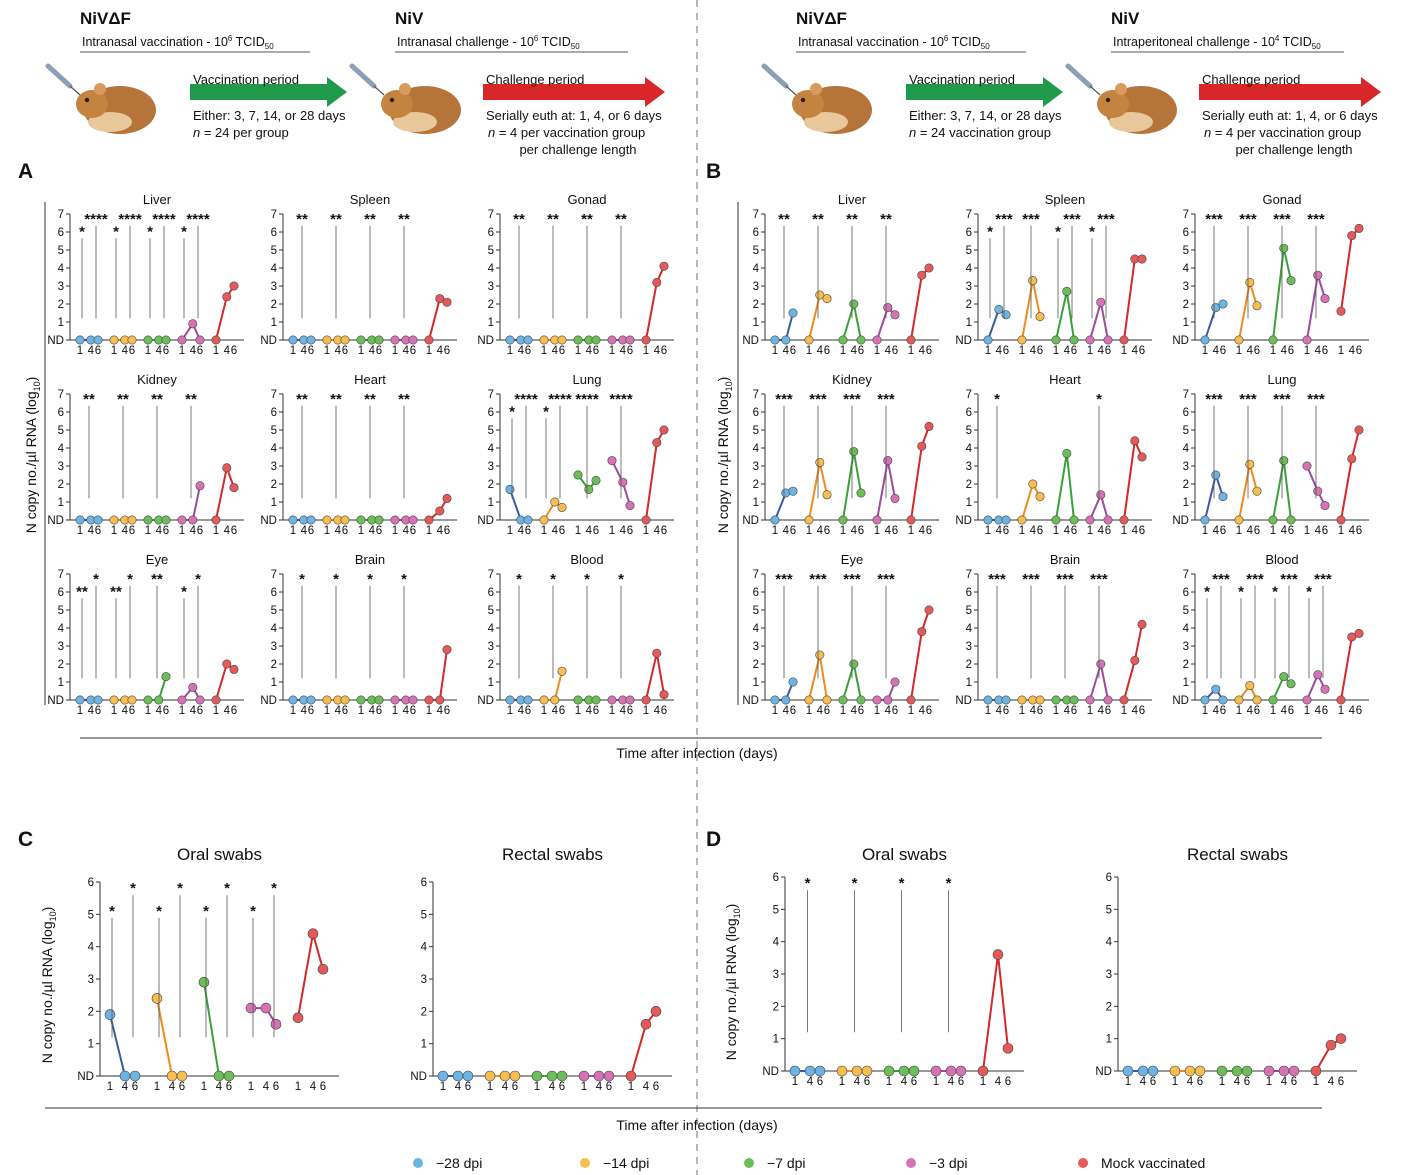 This screenshot has width=1412, height=1175. Describe the element at coordinates (536, 38) in the screenshot. I see `text-part: 6` at that location.